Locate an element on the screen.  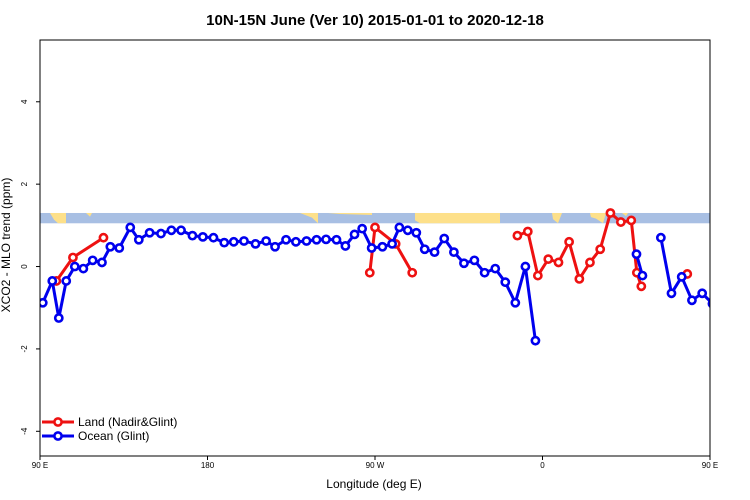
y-tick-label: -2 is located at coordinates (24, 349).